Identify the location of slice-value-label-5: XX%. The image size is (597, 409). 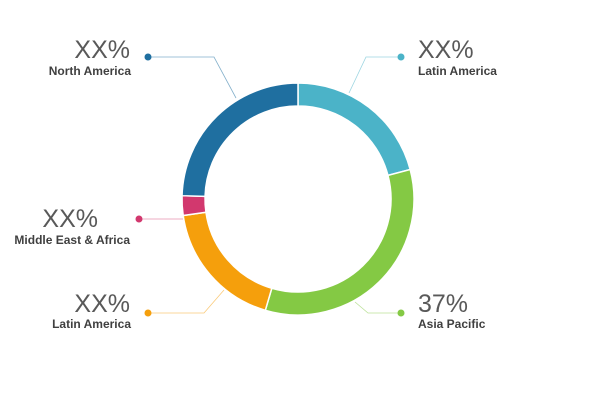
(102, 50).